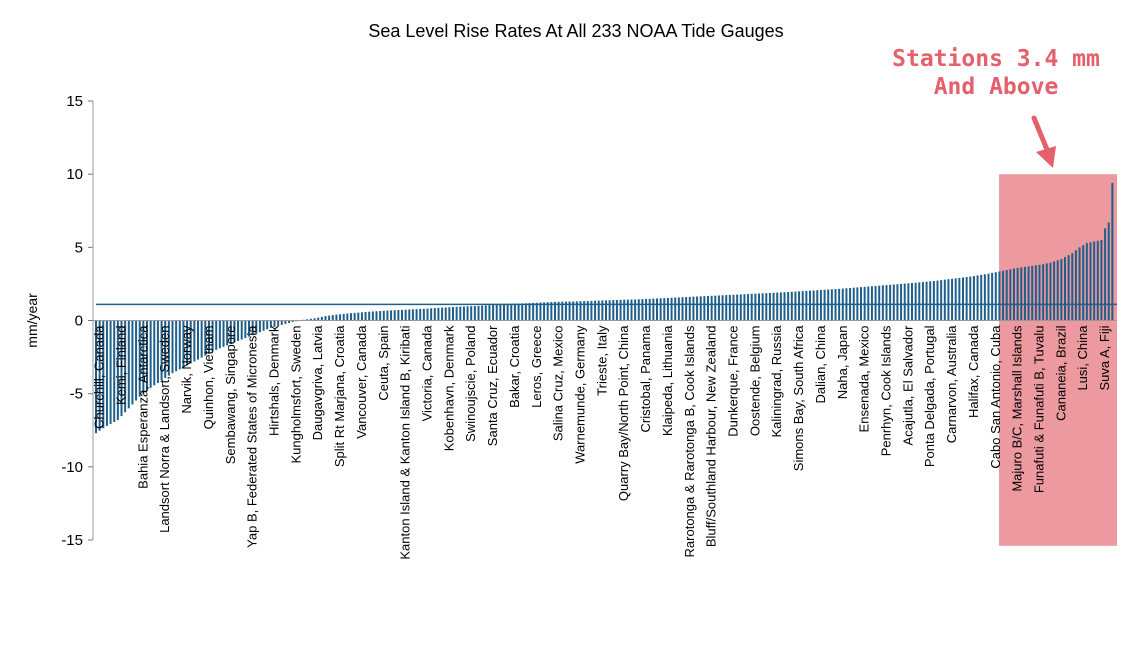  What do you see at coordinates (733, 381) in the screenshot?
I see `category-label: Dunkerque, France` at bounding box center [733, 381].